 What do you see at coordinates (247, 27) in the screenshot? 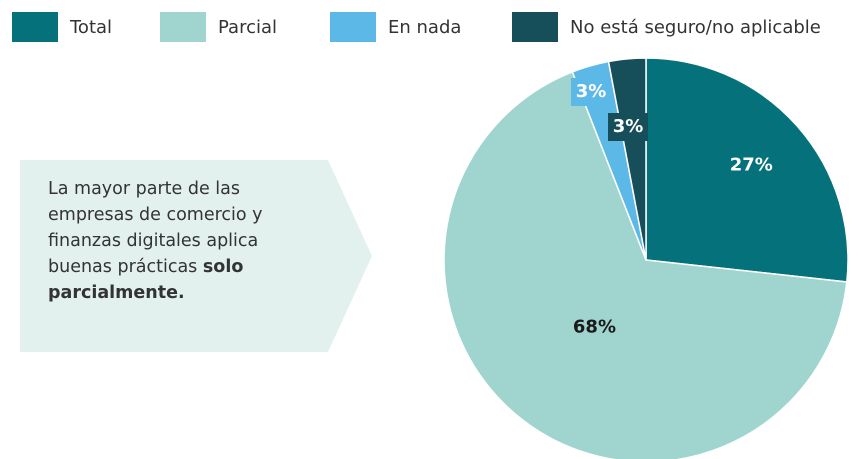
I see `legend-label: Parcial` at bounding box center [247, 27].